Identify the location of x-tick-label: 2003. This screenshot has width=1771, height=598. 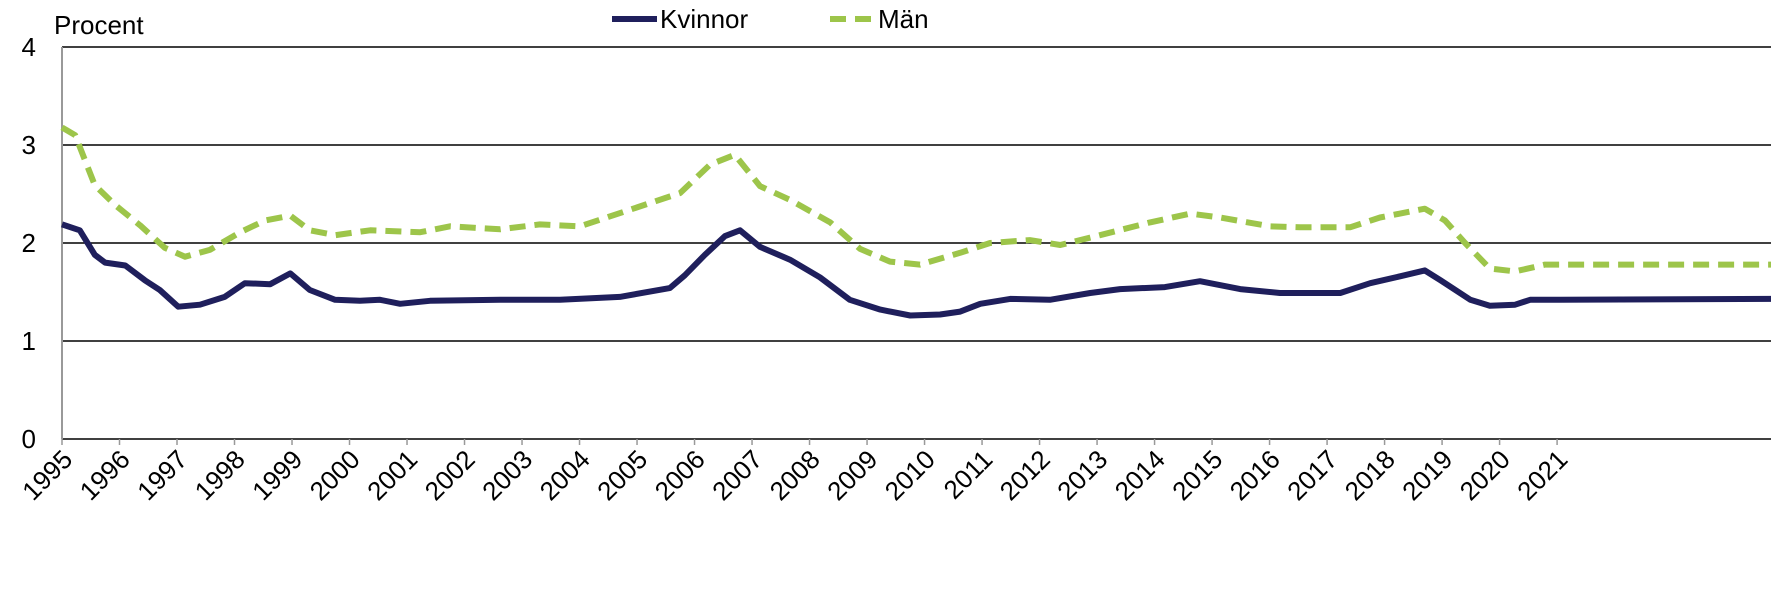
(507, 475).